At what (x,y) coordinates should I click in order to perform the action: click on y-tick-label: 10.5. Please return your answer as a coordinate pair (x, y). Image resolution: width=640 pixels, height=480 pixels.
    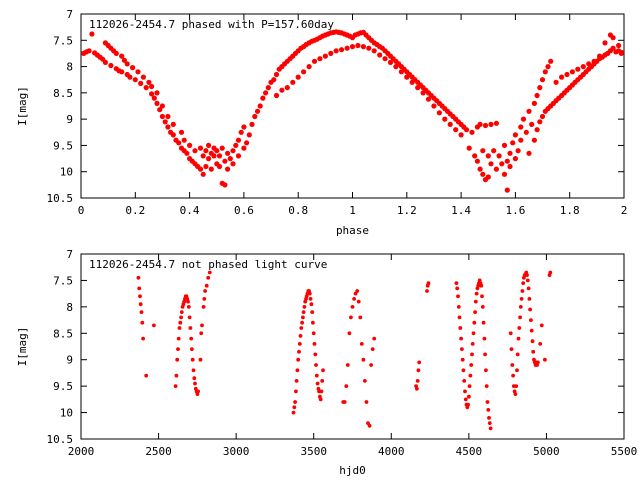
    Looking at the image, I should click on (60, 198).